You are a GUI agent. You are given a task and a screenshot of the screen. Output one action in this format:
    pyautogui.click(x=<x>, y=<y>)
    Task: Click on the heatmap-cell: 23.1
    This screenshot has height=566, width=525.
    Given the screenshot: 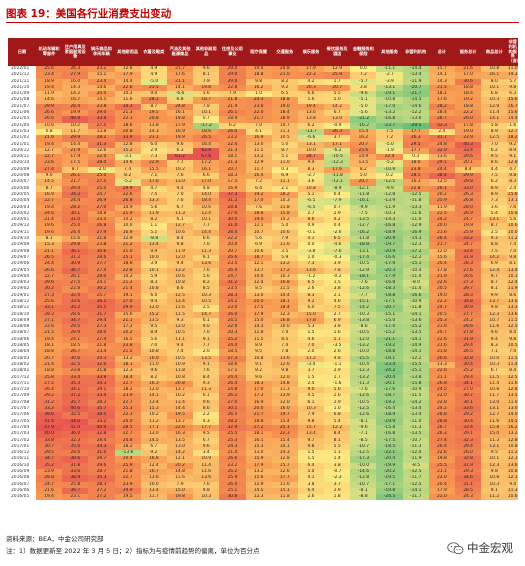 What is the action you would take?
    pyautogui.click(x=153, y=138)
    